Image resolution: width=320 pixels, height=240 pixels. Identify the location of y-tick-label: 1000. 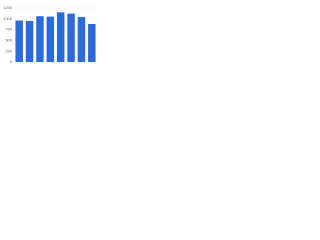
(8, 18).